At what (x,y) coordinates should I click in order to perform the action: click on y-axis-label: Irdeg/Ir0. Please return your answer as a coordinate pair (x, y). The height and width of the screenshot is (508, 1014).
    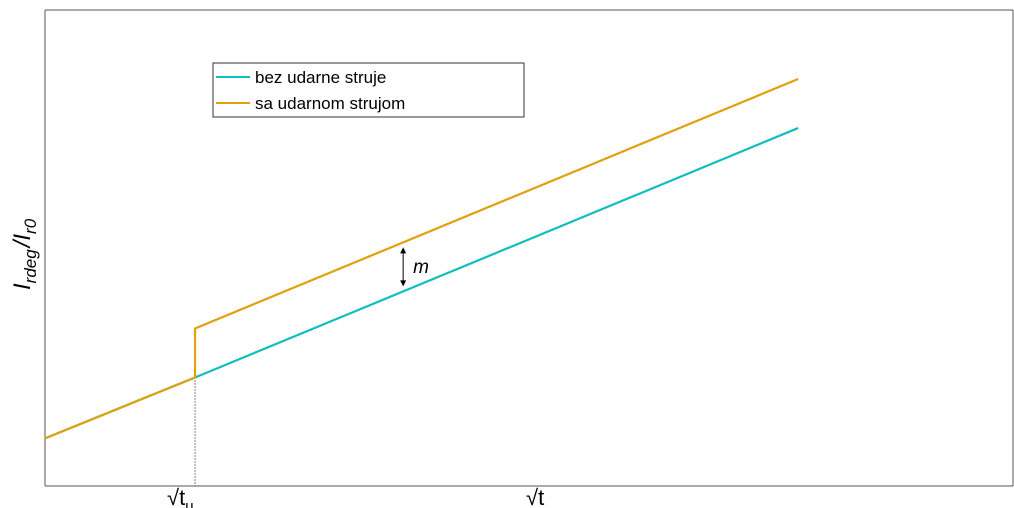
    Looking at the image, I should click on (24, 254).